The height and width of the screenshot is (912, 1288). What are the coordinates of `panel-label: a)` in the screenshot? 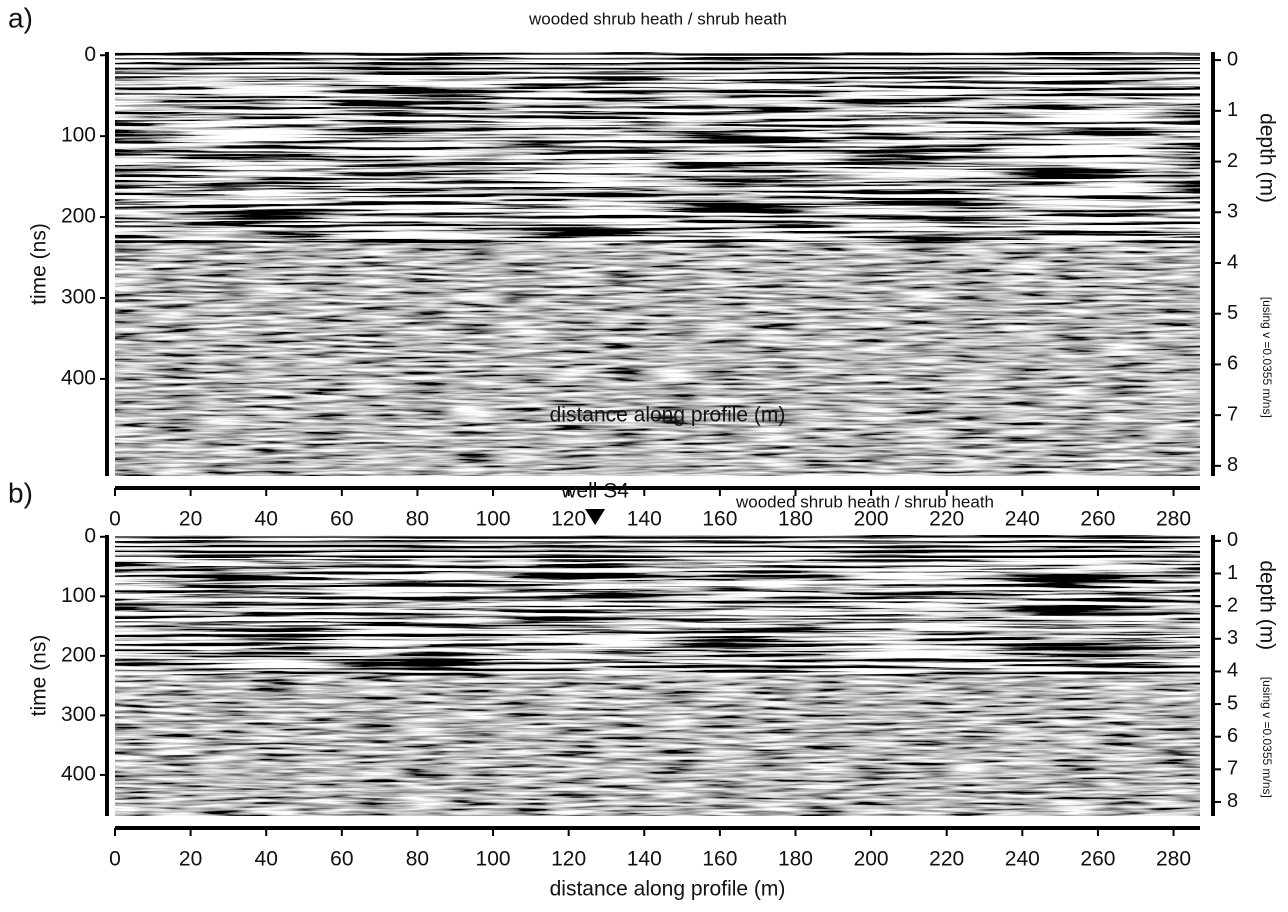 It's located at (20, 17).